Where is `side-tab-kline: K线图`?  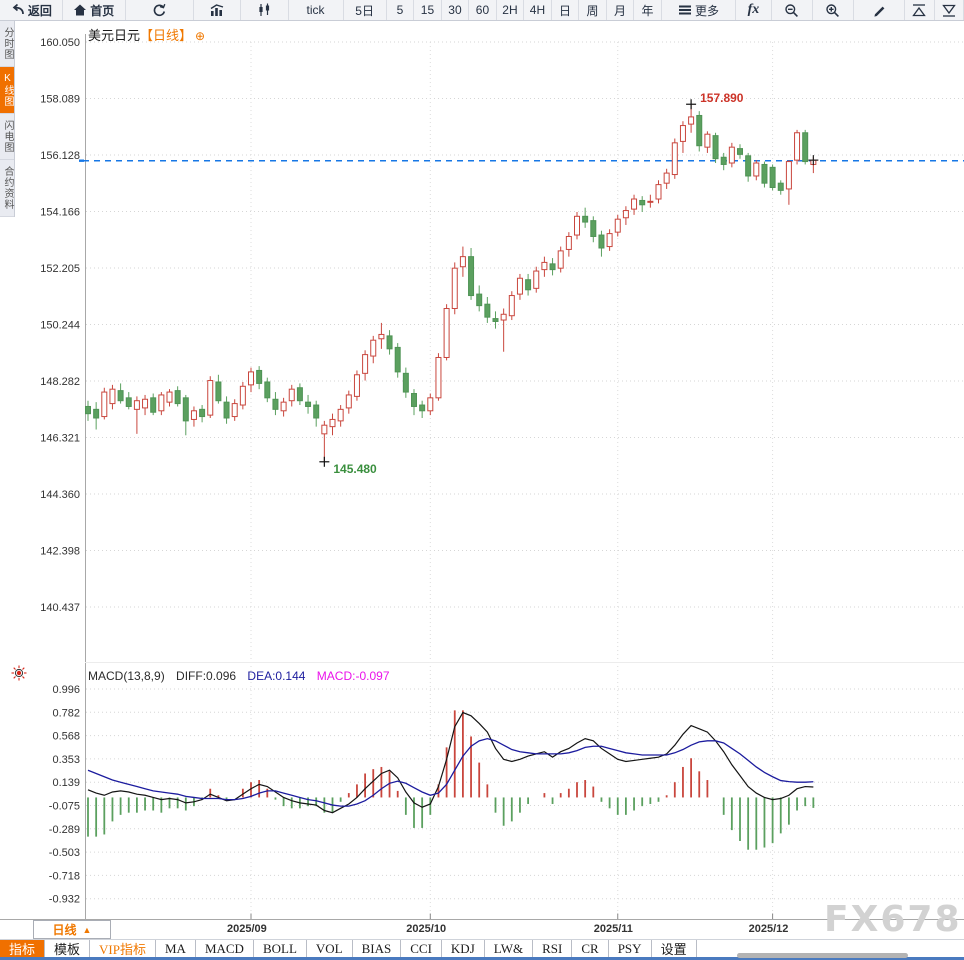 side-tab-kline: K线图 is located at coordinates (7, 90).